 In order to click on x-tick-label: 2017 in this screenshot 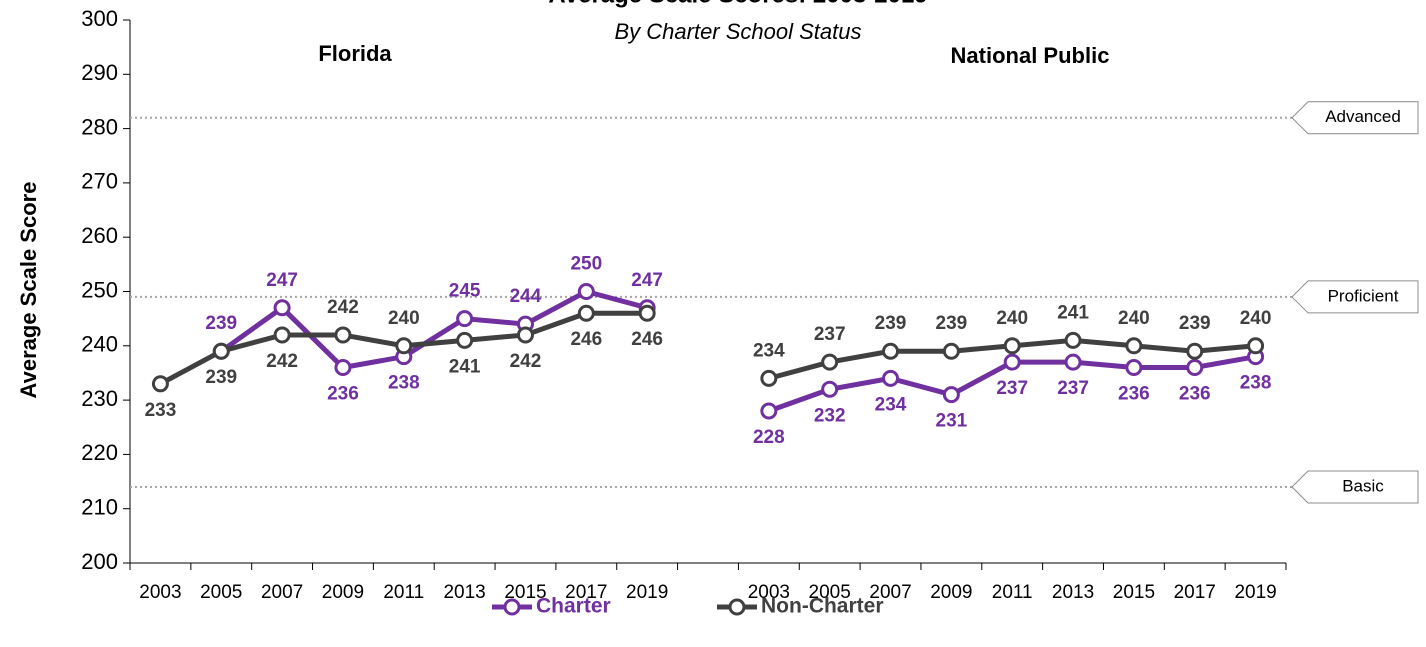, I will do `click(586, 592)`.